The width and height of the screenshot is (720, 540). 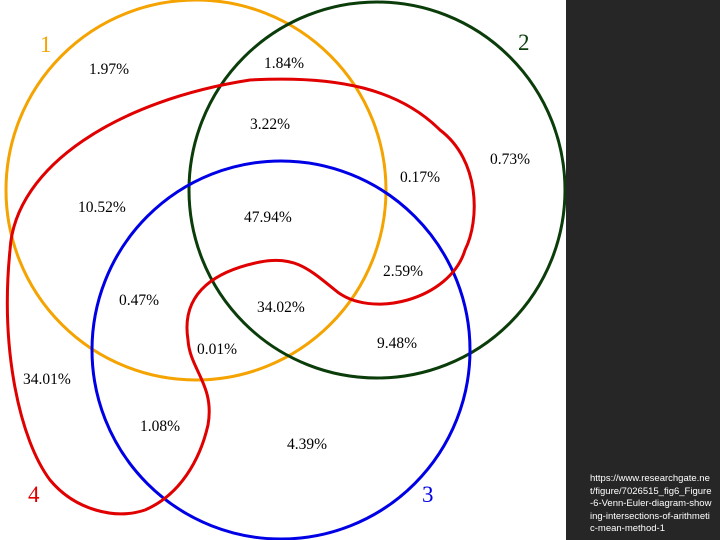 I want to click on region-label-1-3: 0.01%, so click(x=217, y=349).